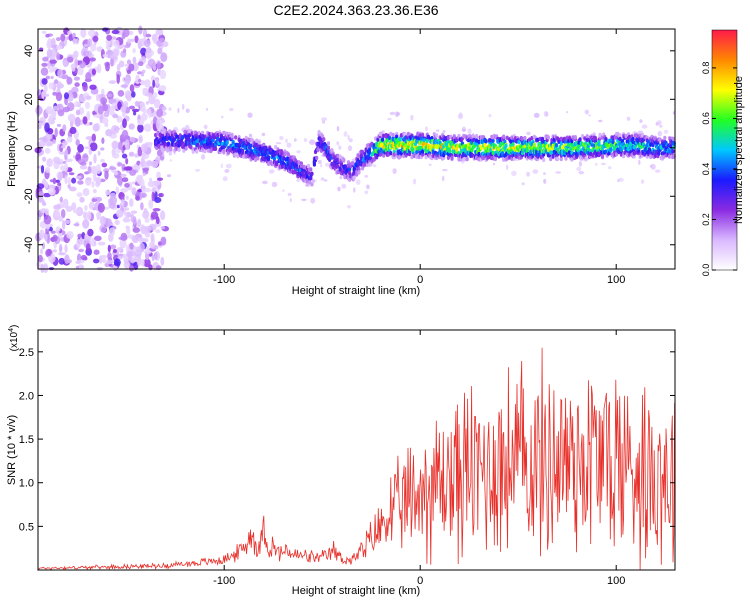 The width and height of the screenshot is (750, 600). I want to click on snr-multiplier: (x104), so click(14, 338).